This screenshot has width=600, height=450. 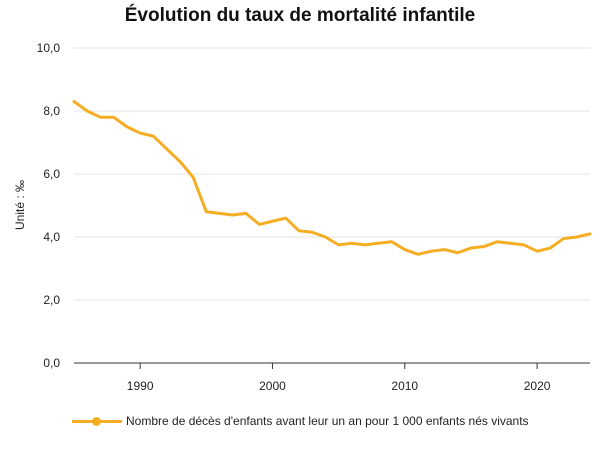 What do you see at coordinates (51, 174) in the screenshot?
I see `y-tick-label: 6,0` at bounding box center [51, 174].